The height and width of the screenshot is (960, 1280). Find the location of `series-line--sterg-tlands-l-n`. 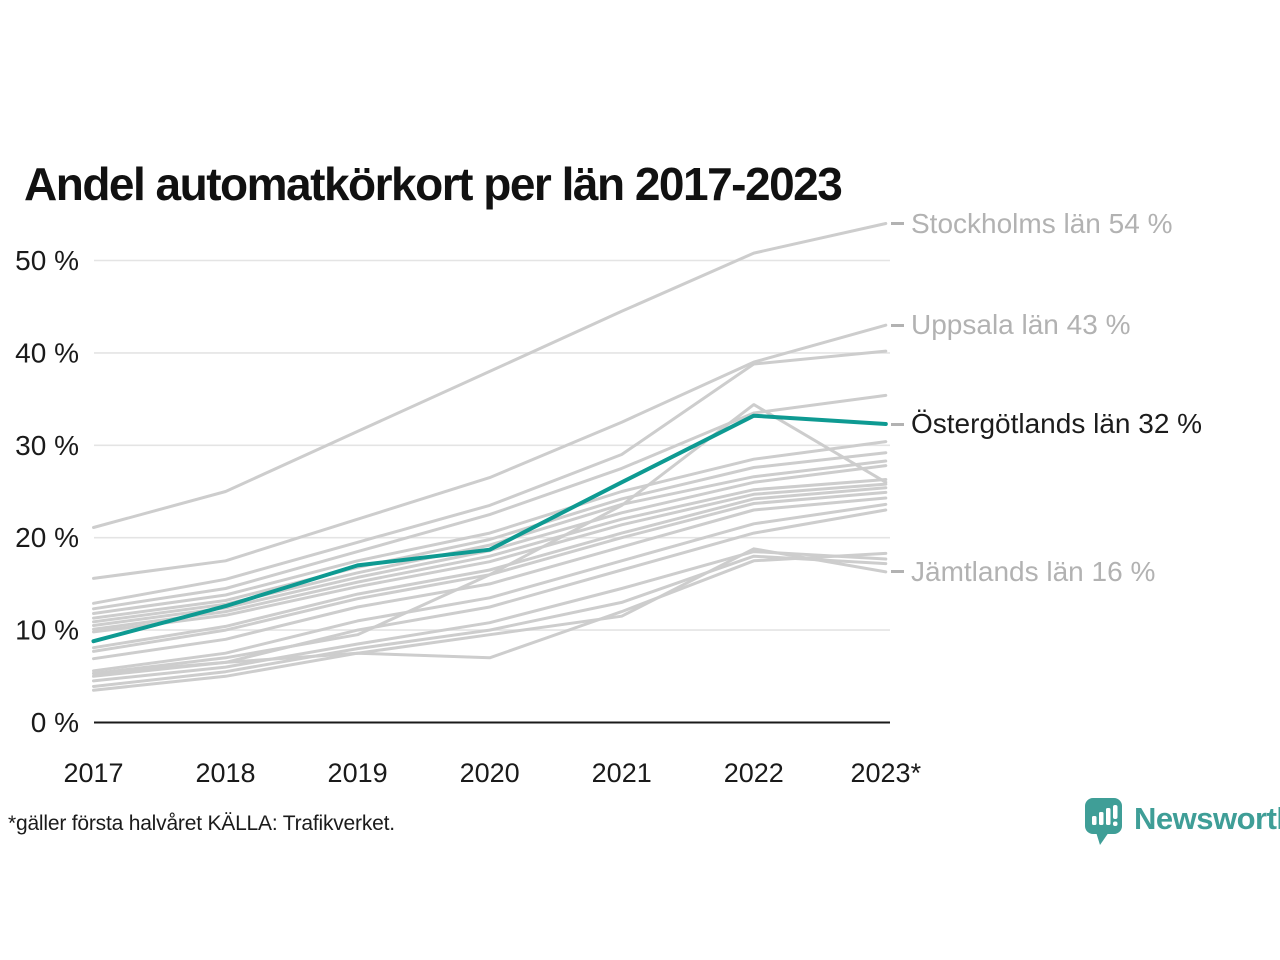

series-line--sterg-tlands-l-n is located at coordinates (489, 528).